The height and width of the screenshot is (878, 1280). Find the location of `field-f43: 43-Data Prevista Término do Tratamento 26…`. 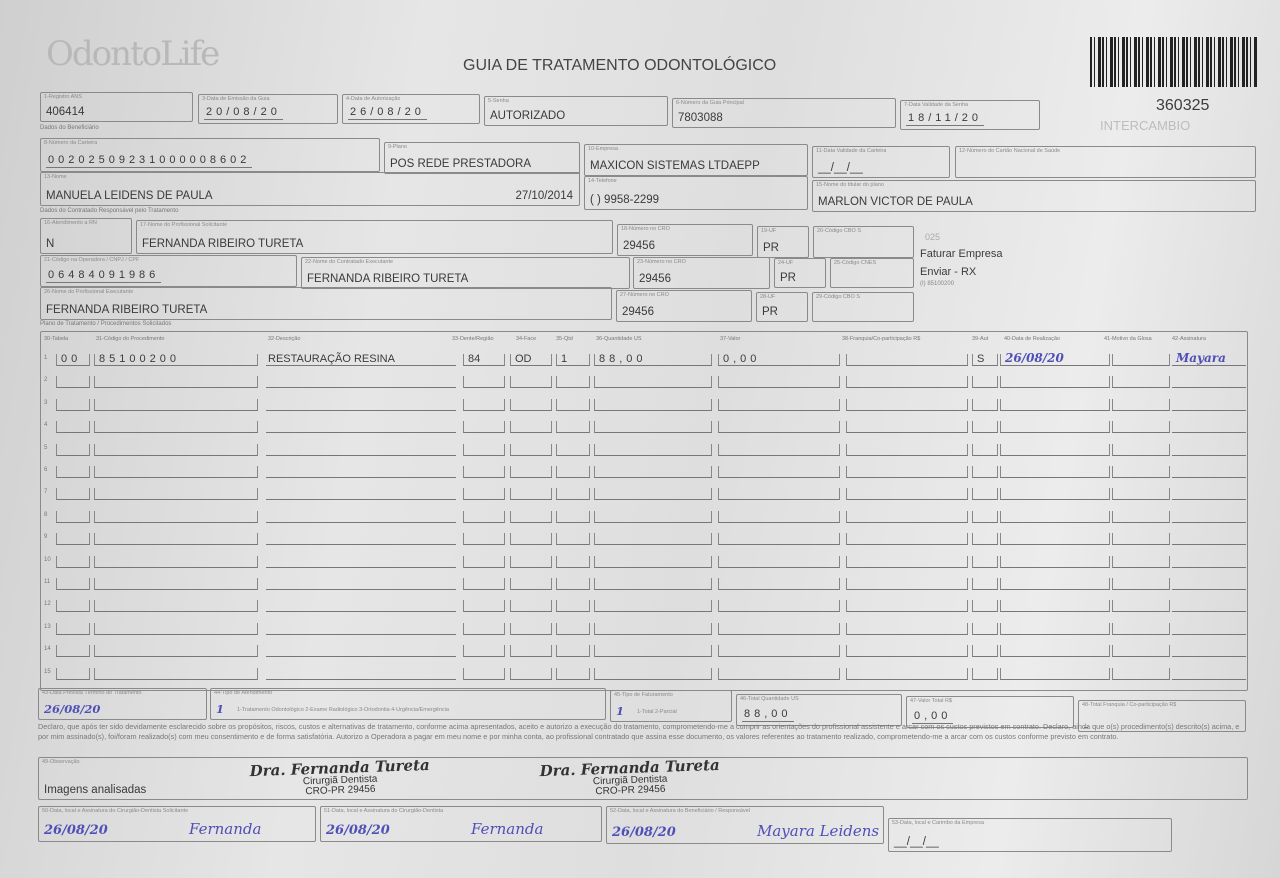

field-f43: 43-Data Prevista Término do Tratamento 26… is located at coordinates (122, 704).